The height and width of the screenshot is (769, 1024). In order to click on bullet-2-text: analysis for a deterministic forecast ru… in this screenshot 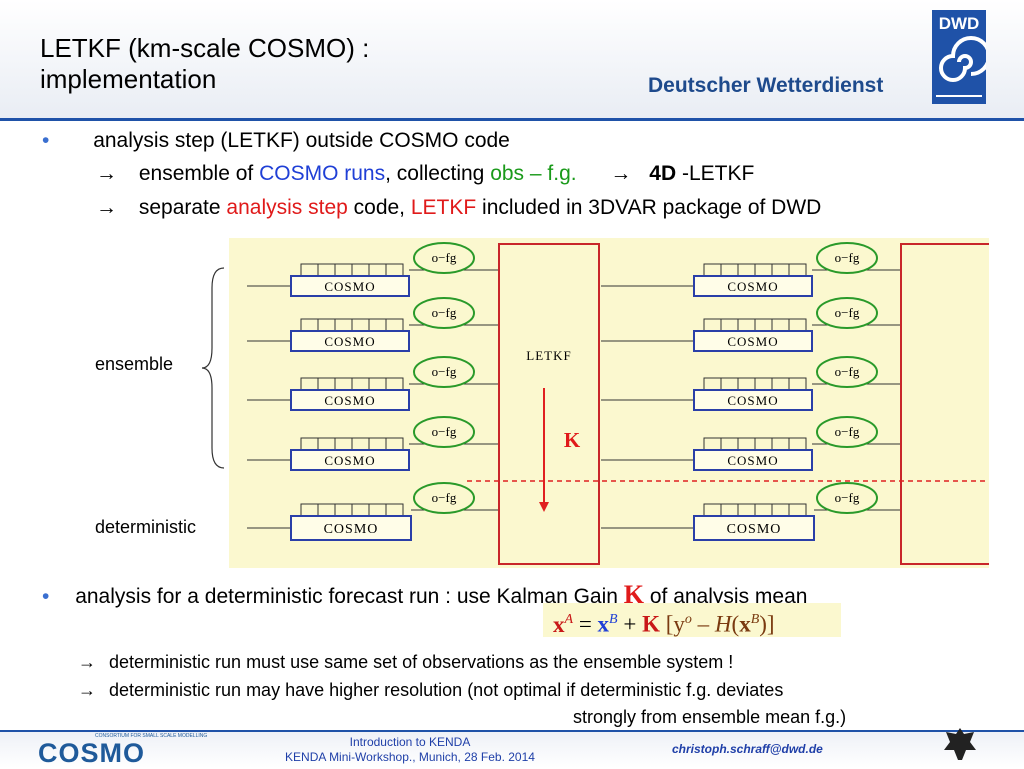, I will do `click(349, 596)`.